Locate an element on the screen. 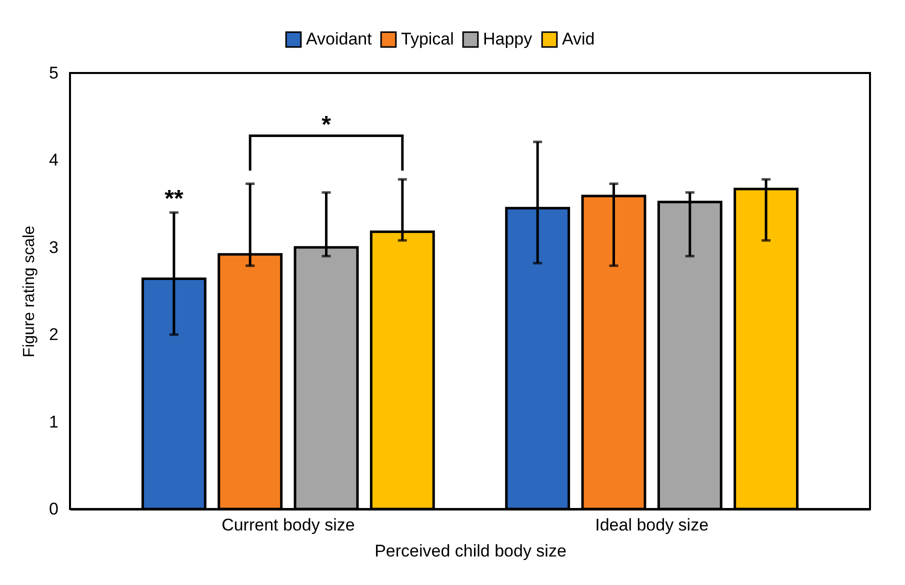 The image size is (905, 585). annotation: * is located at coordinates (327, 124).